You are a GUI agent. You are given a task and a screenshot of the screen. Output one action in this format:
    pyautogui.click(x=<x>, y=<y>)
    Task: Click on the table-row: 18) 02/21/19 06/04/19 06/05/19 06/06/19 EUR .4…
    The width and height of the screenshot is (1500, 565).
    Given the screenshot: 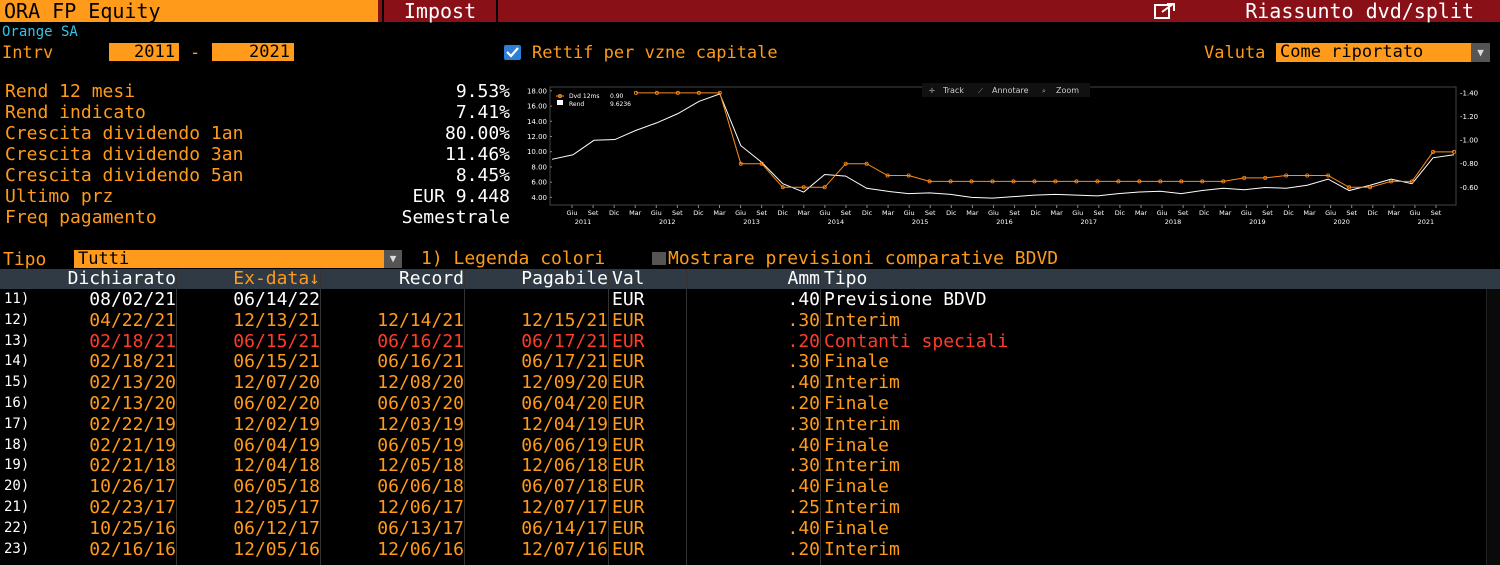 What is the action you would take?
    pyautogui.click(x=742, y=445)
    